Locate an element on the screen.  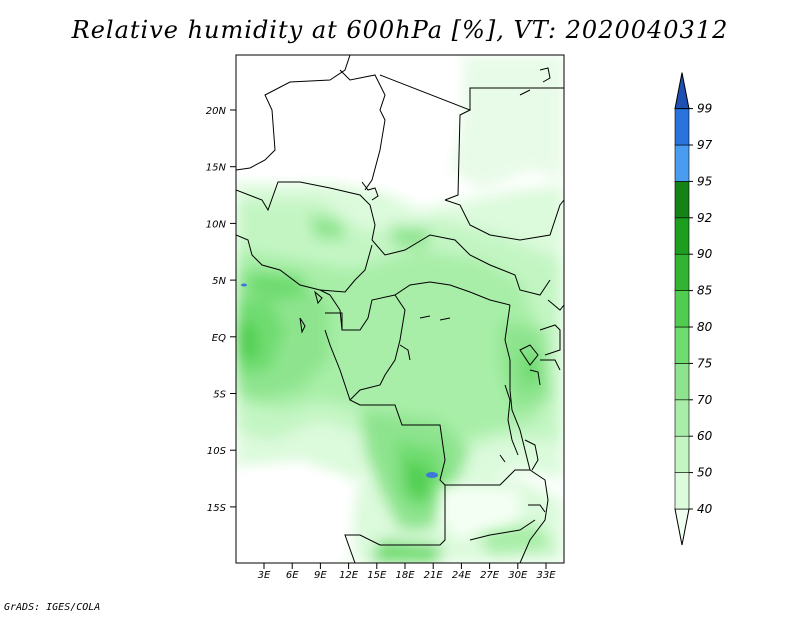
lat-tick-label: 20N is located at coordinates (216, 111).